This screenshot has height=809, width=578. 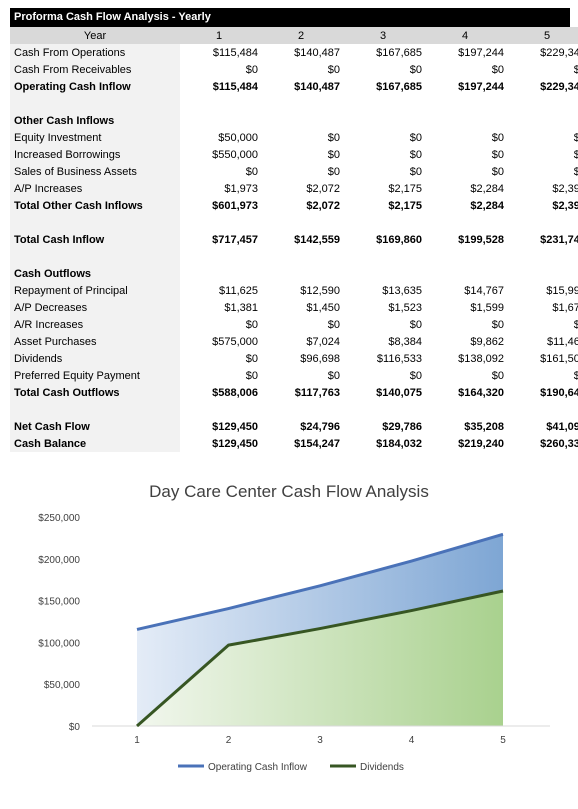 I want to click on row-value: $199,528, so click(x=481, y=239).